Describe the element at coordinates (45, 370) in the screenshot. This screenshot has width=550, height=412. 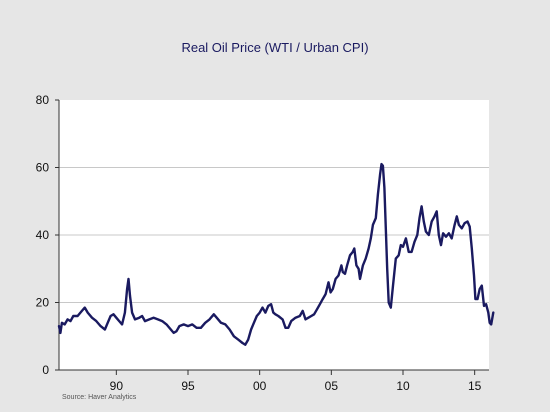
I see `y-tick-label: 0` at that location.